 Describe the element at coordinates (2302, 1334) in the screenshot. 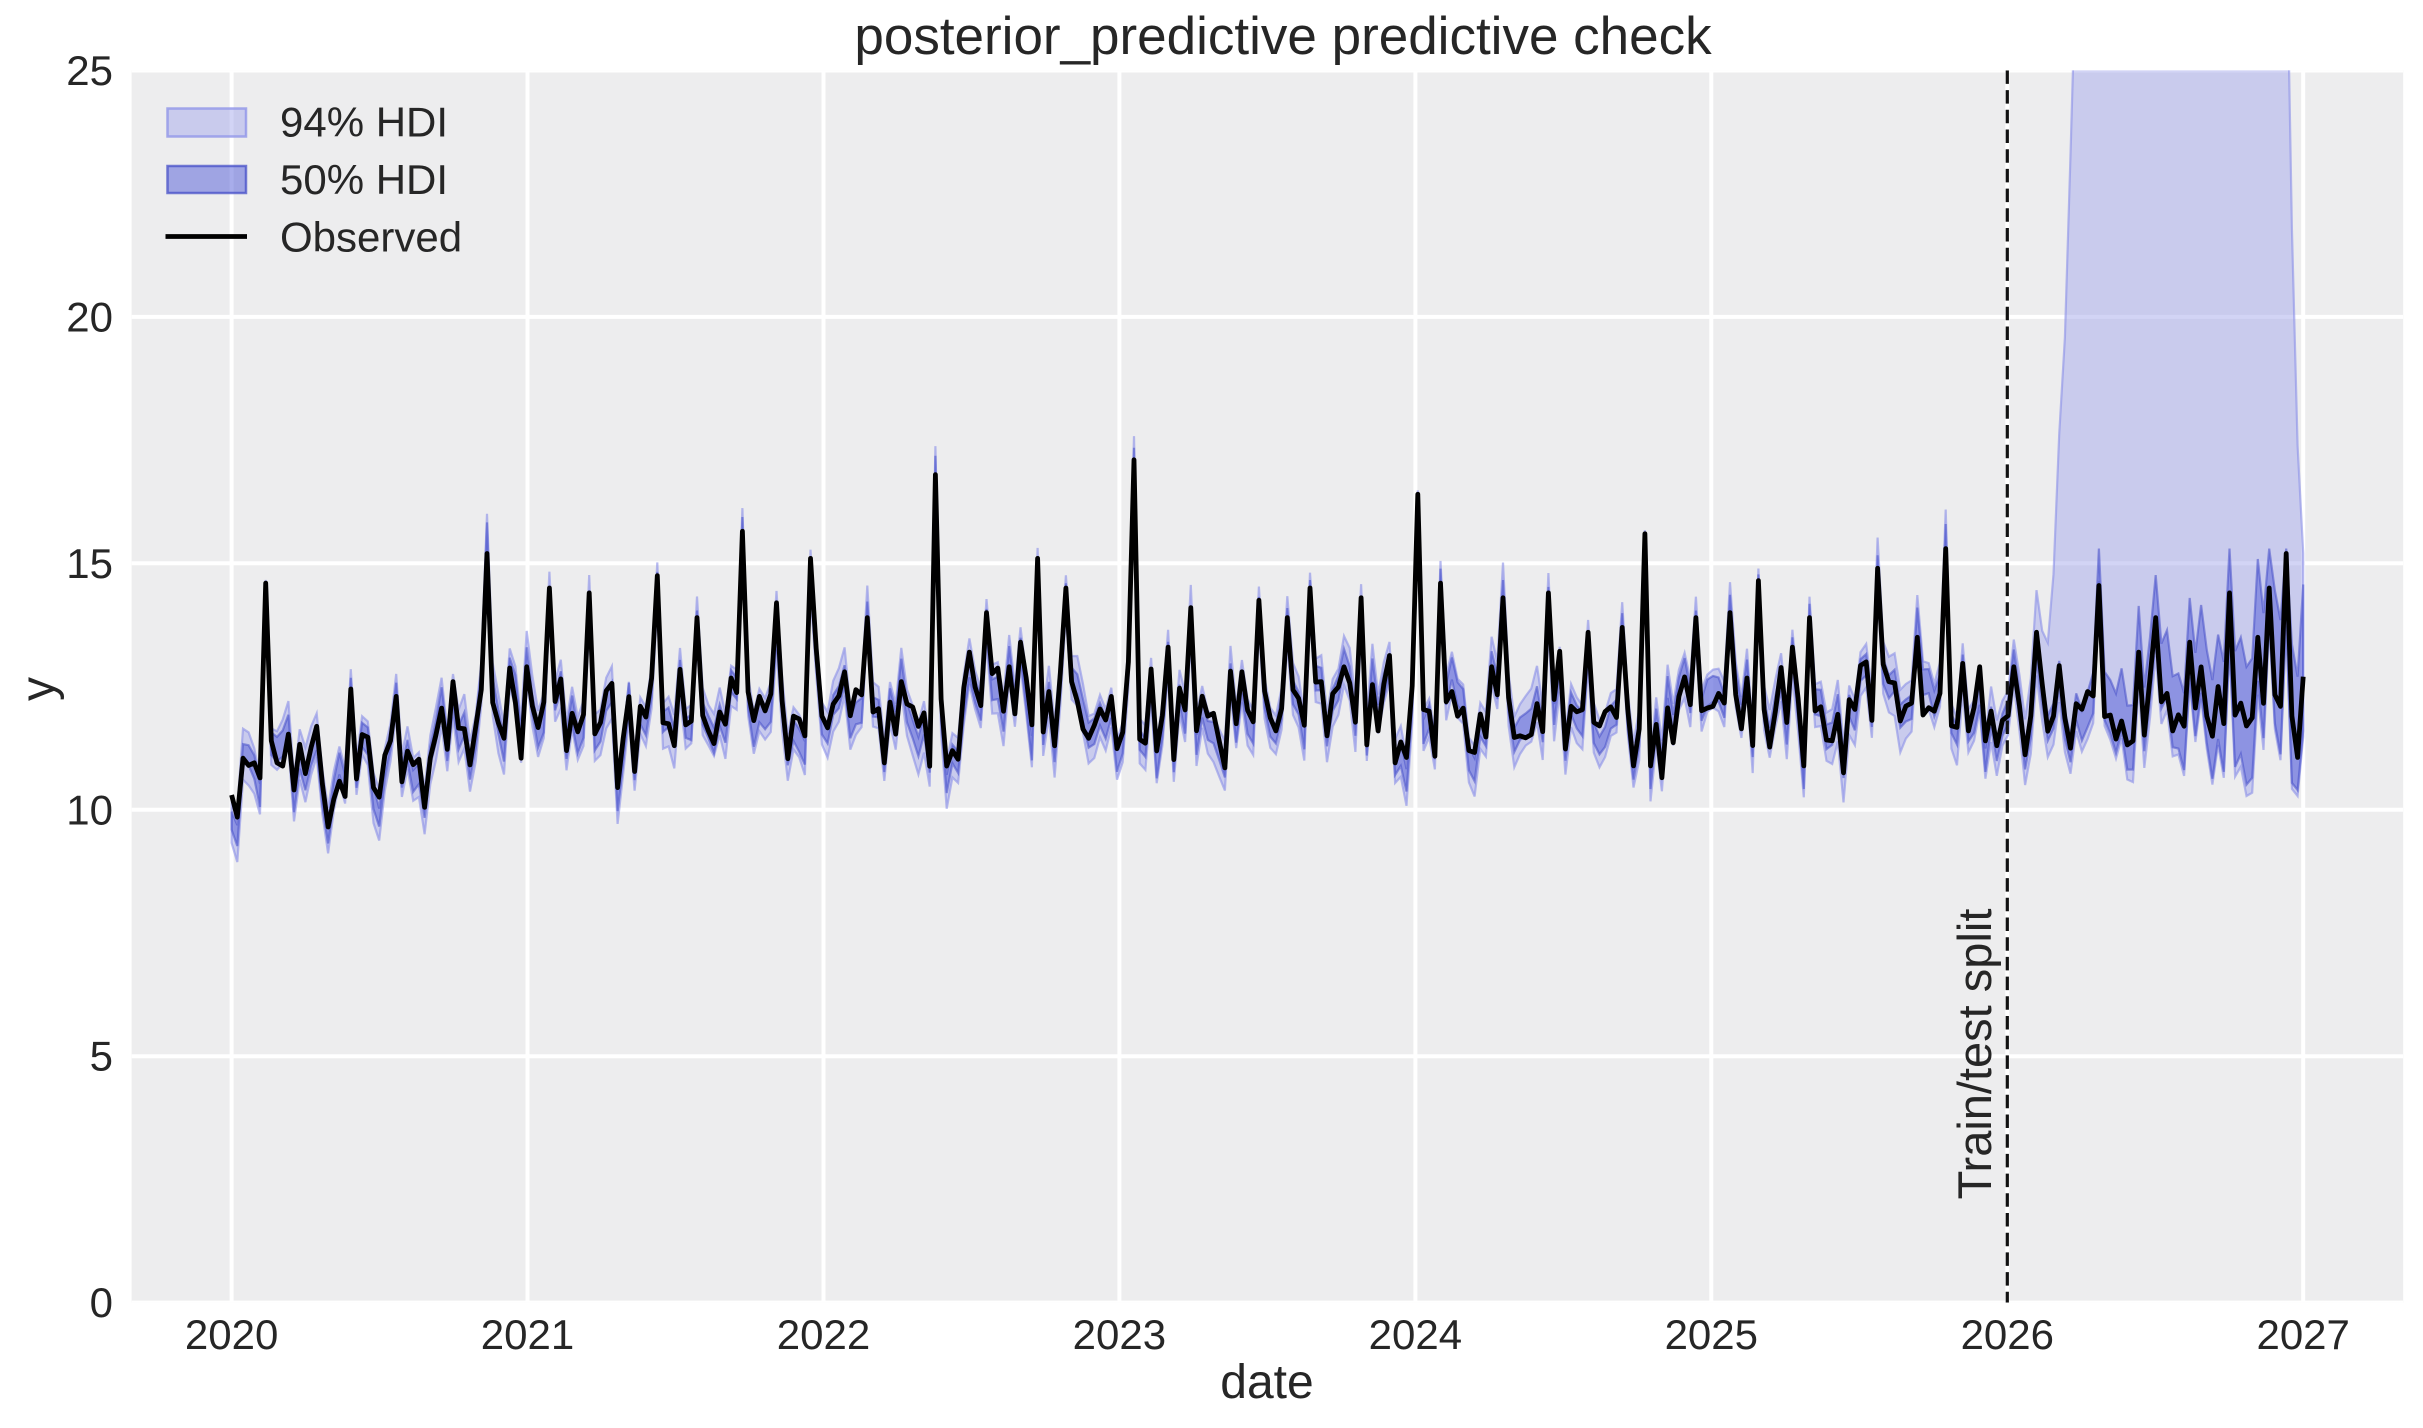

I see `svg-text: 2027` at that location.